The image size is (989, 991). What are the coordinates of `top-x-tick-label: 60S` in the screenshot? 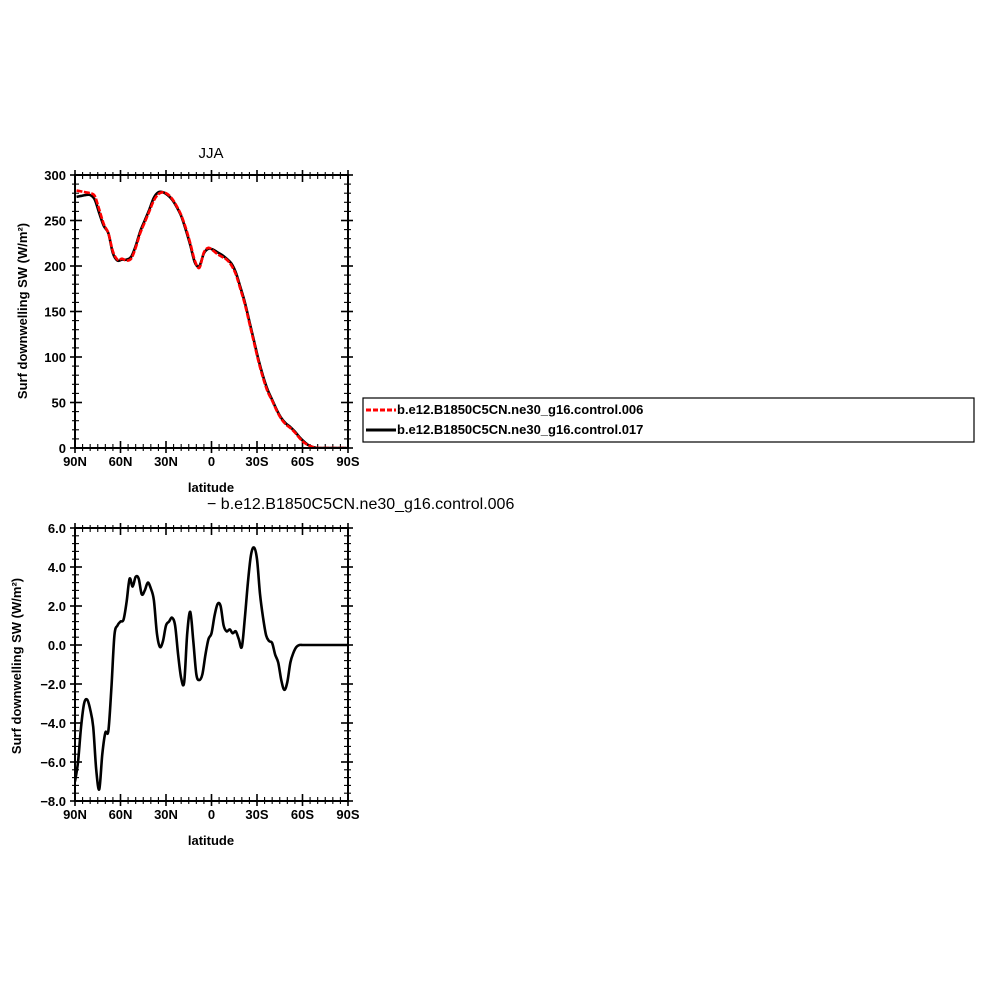 It's located at (302, 461).